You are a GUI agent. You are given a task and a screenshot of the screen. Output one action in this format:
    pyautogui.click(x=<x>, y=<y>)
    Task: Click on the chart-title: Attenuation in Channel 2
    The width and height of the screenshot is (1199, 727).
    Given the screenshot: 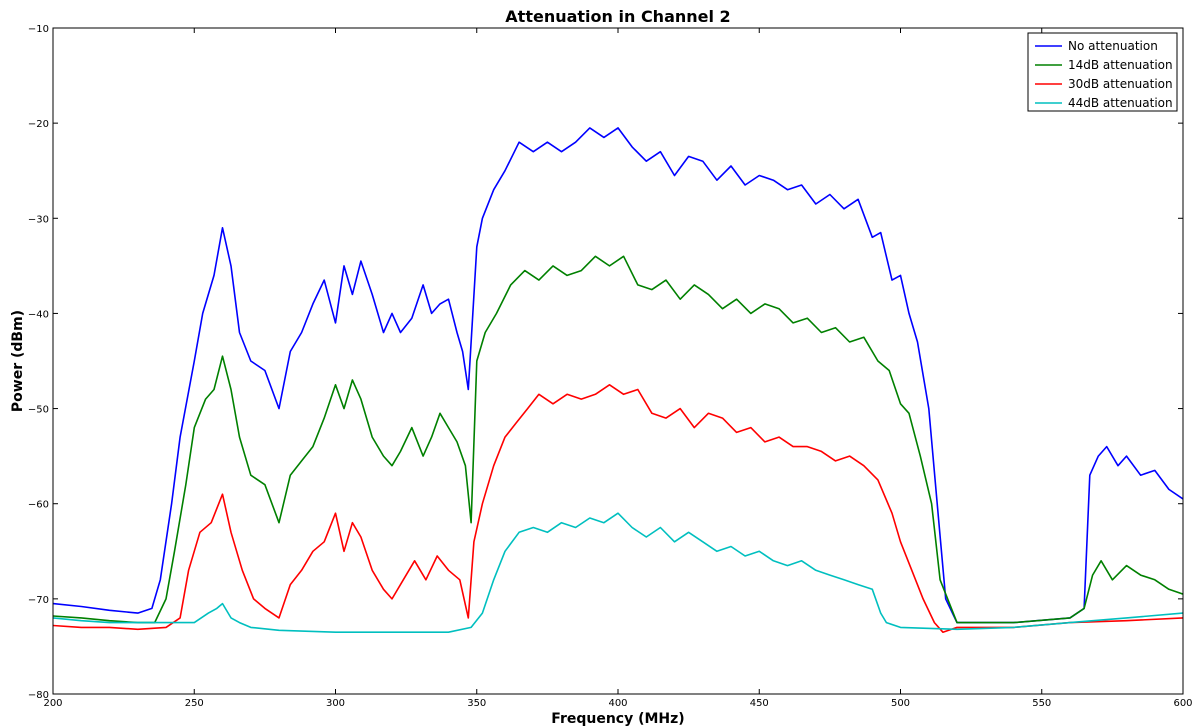 What is the action you would take?
    pyautogui.click(x=617, y=16)
    